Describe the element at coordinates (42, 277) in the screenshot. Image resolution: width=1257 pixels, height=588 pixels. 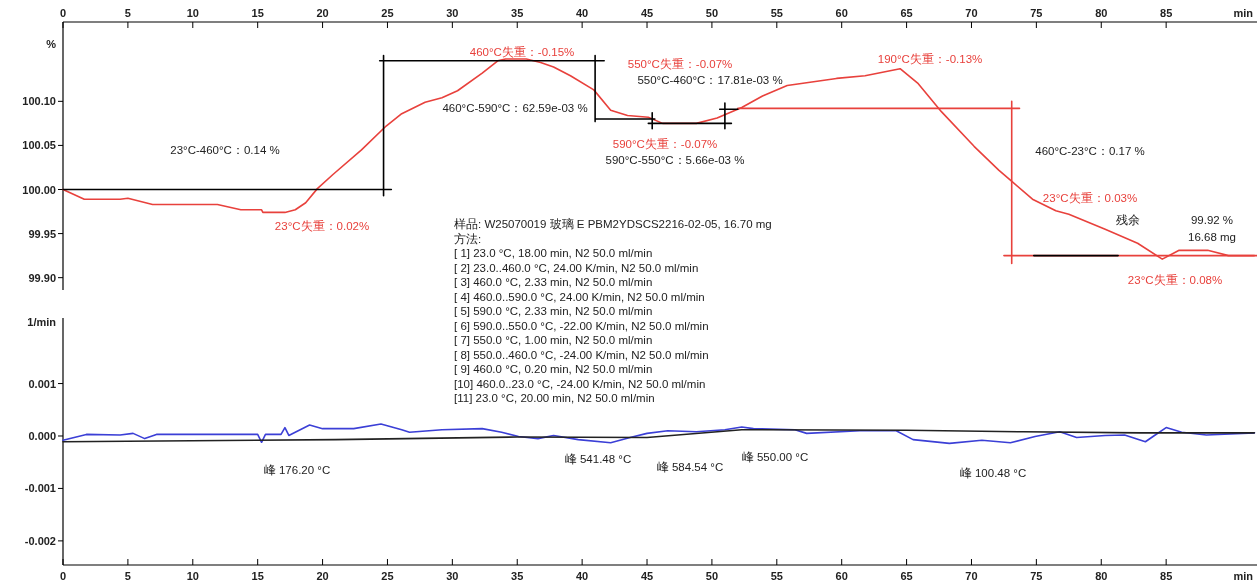
I see `y-tick-label: 99.90` at that location.